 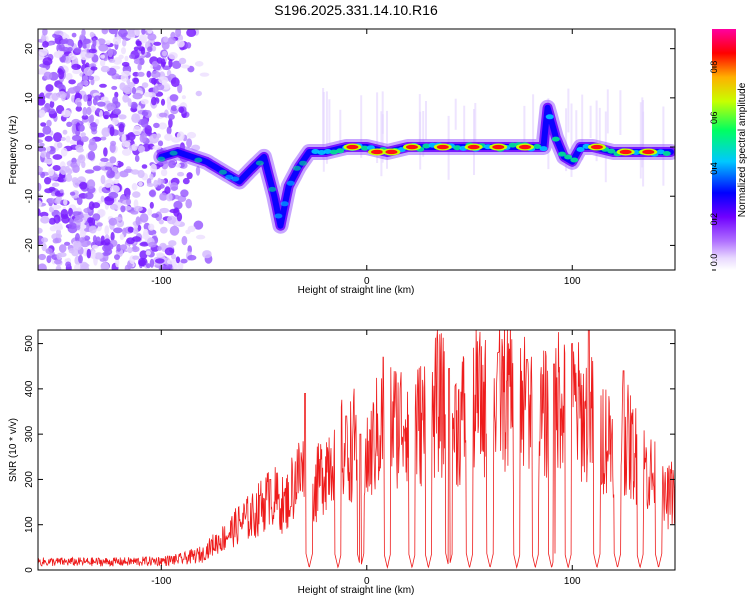 I want to click on figure-title: S196.2025.331.14.10.R16, so click(x=356, y=10).